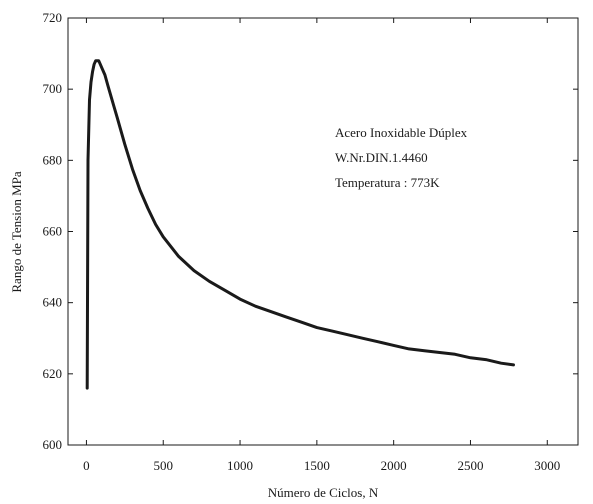 Image resolution: width=593 pixels, height=504 pixels. I want to click on x-tick-label: 2500, so click(470, 465).